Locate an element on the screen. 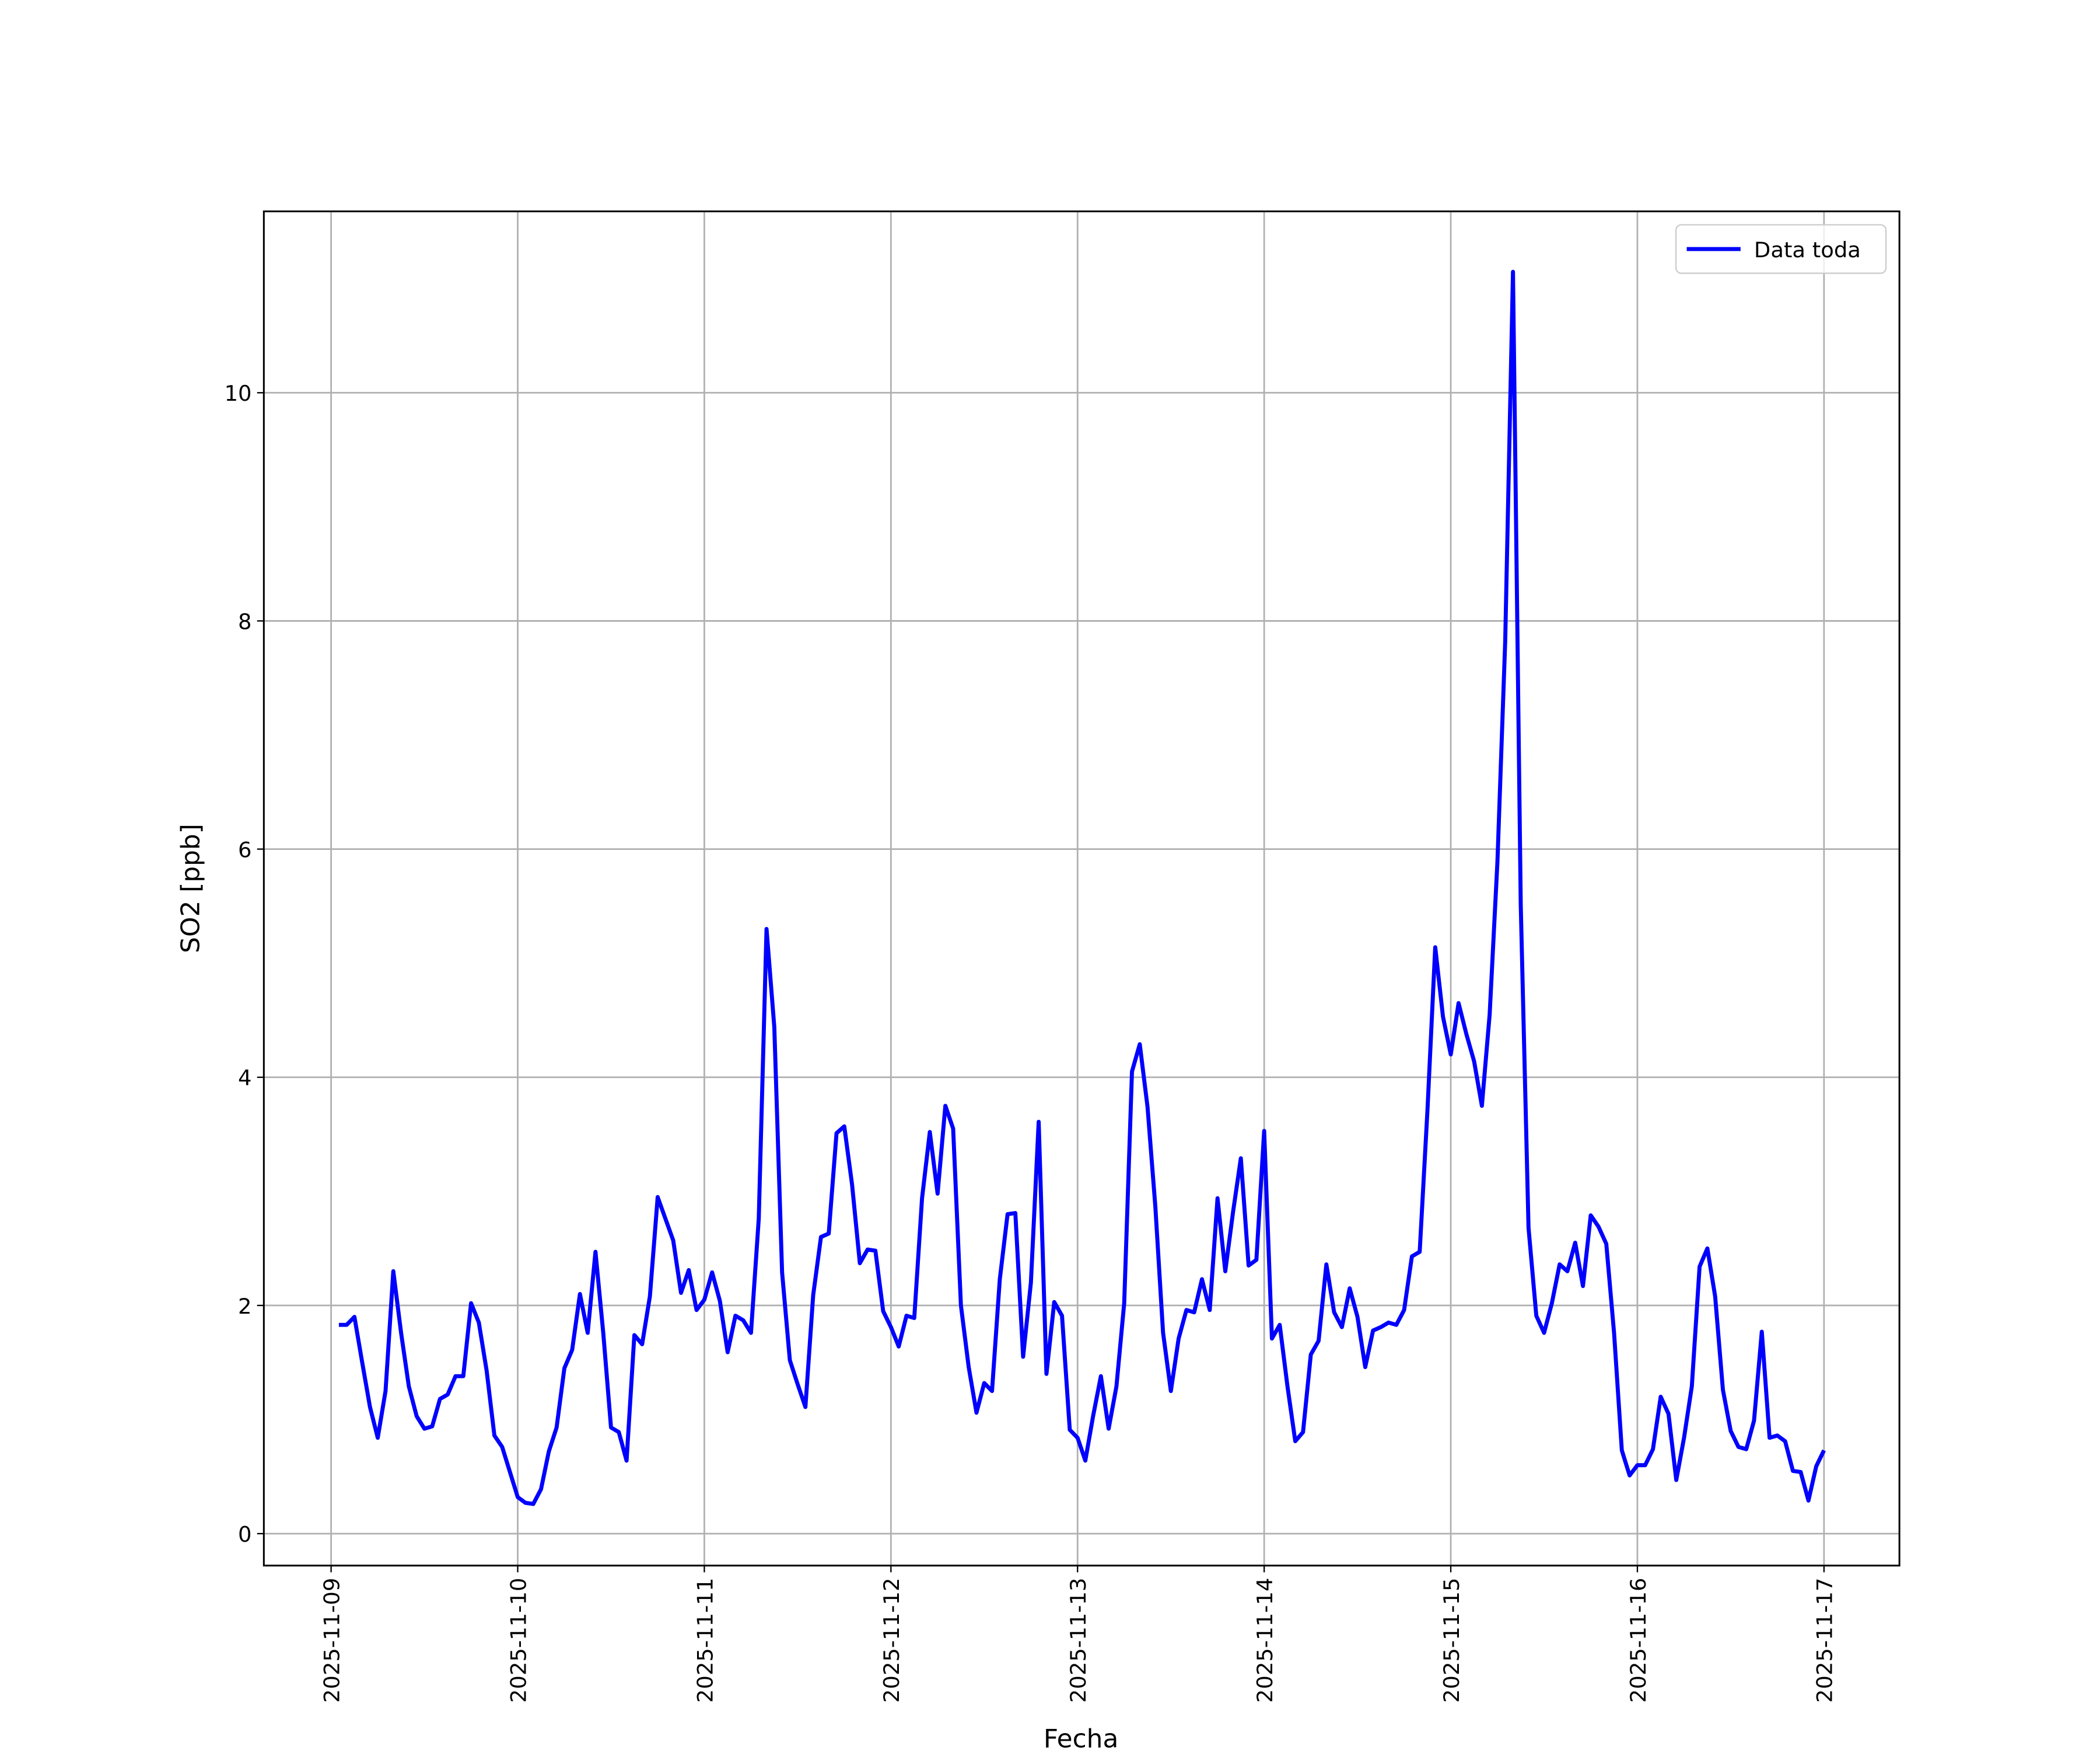  y-axis-label: SO2 [ppb] is located at coordinates (191, 888).